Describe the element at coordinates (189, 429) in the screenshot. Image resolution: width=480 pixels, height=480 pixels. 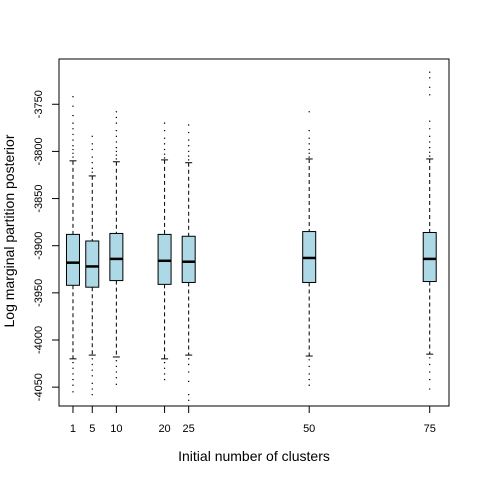
I see `x-tick-label: 25` at that location.